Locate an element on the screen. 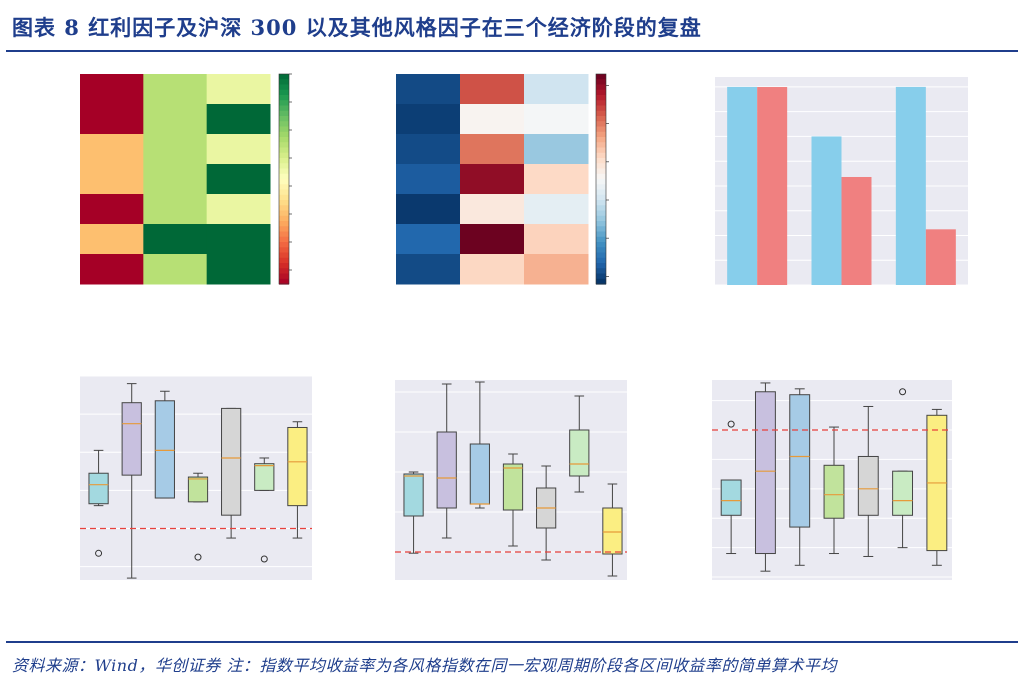  boxplot-overheat-recovery is located at coordinates (511, 480).